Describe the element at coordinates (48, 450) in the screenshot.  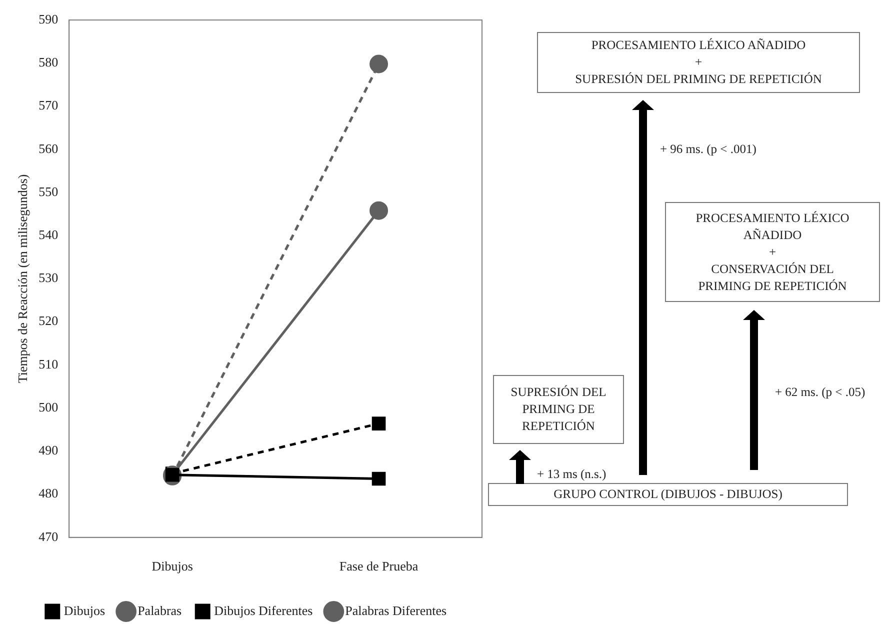
I see `y-tick-label: 490` at that location.